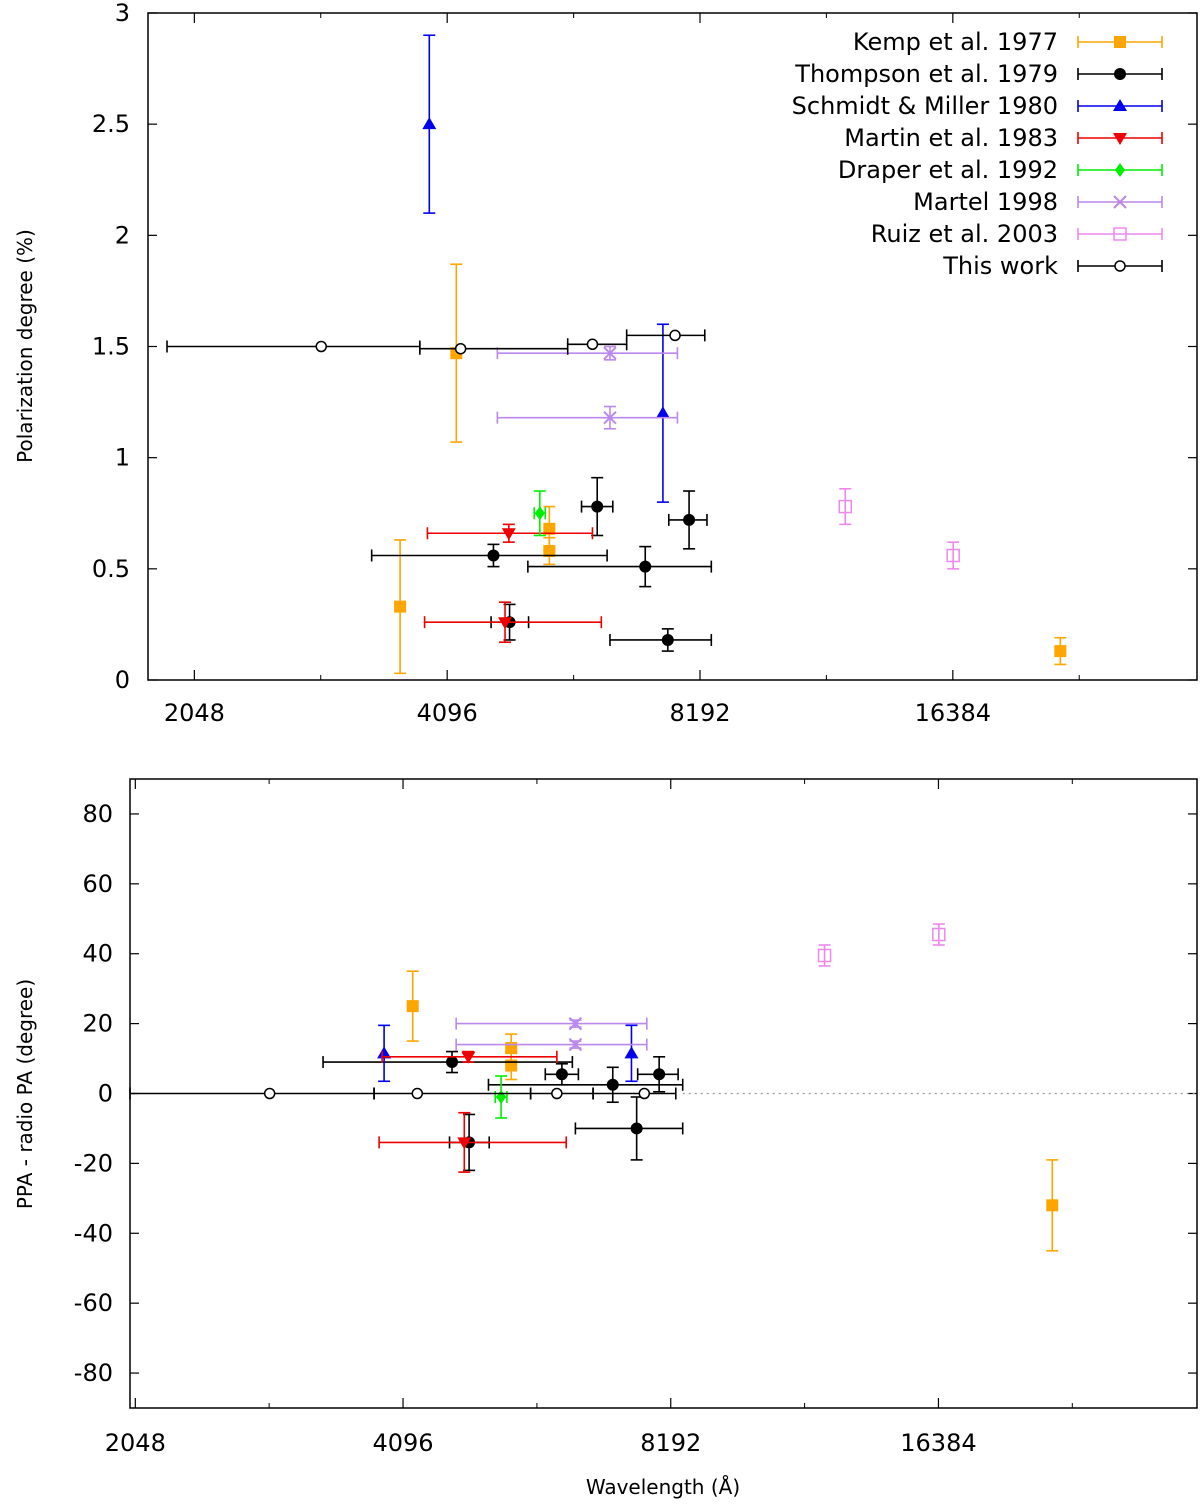 The height and width of the screenshot is (1509, 1200). I want to click on bottom-x-tick-label: 2048, so click(135, 1443).